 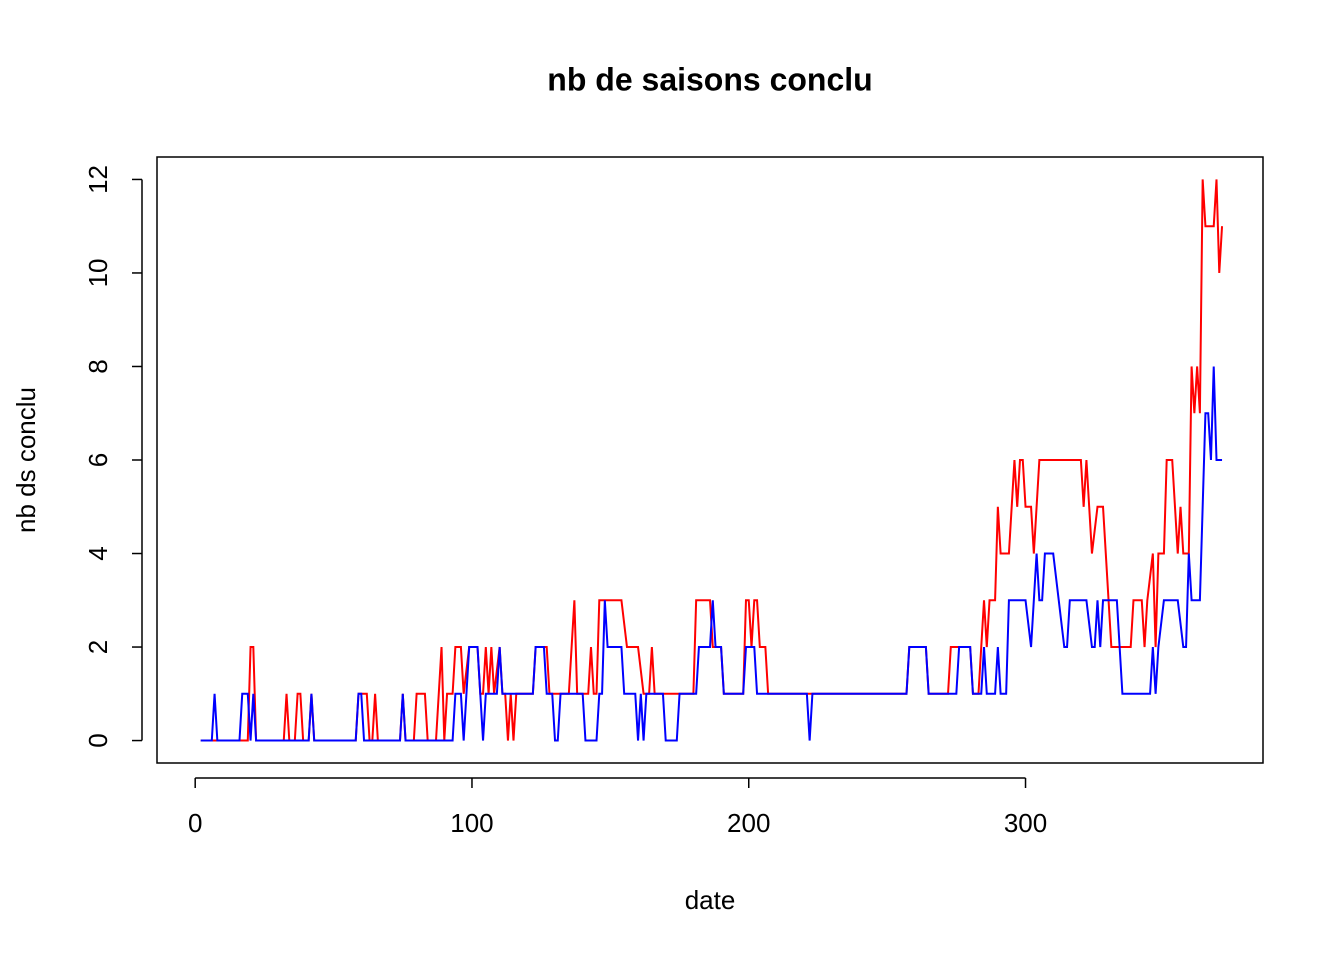 What do you see at coordinates (98, 366) in the screenshot?
I see `y-tick-label: 8` at bounding box center [98, 366].